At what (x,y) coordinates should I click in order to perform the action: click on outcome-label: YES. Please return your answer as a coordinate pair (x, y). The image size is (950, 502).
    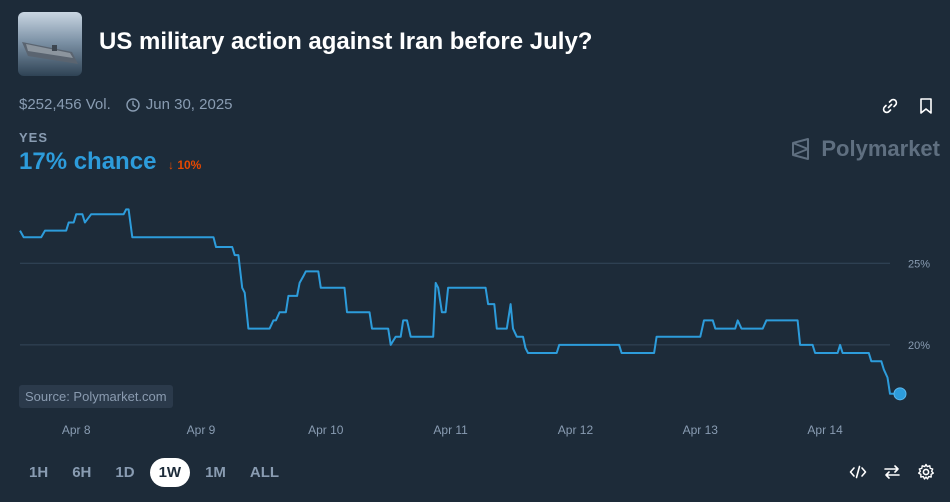
    Looking at the image, I should click on (34, 137).